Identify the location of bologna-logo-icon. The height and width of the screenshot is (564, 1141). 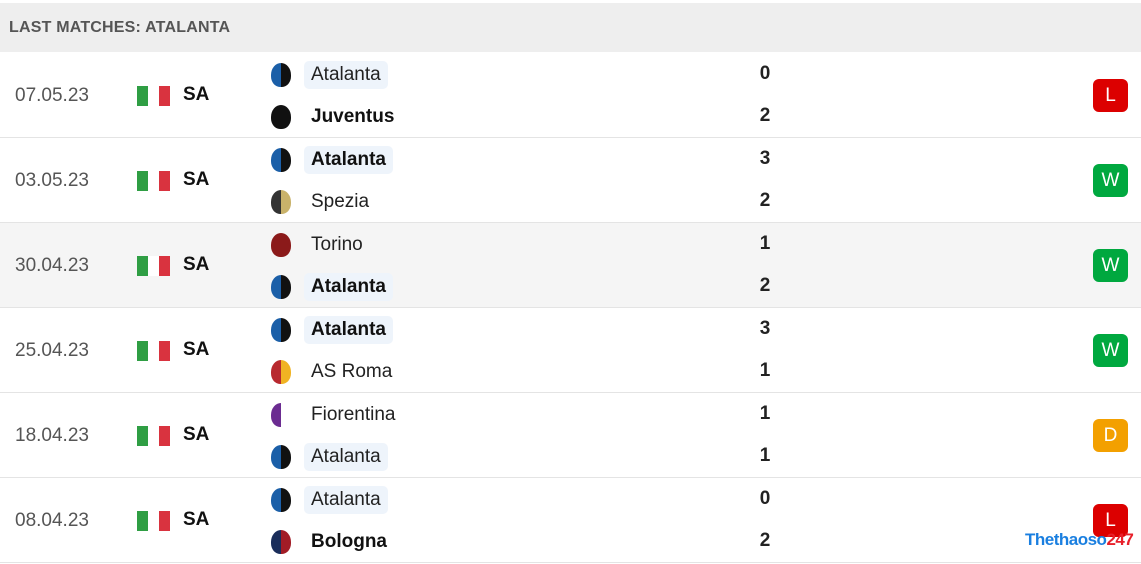
(281, 542).